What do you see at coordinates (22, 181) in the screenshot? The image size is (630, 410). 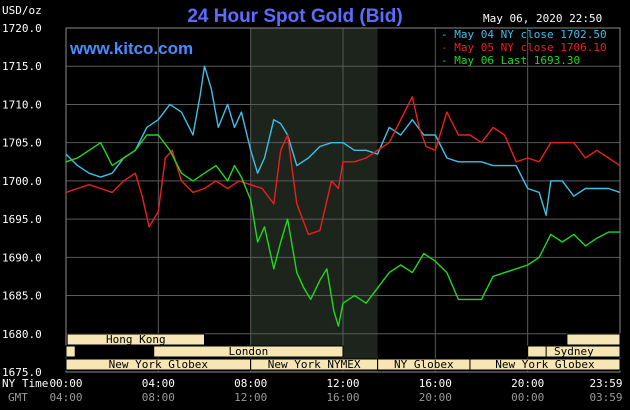 I see `y-tick-label: 1700.0` at bounding box center [22, 181].